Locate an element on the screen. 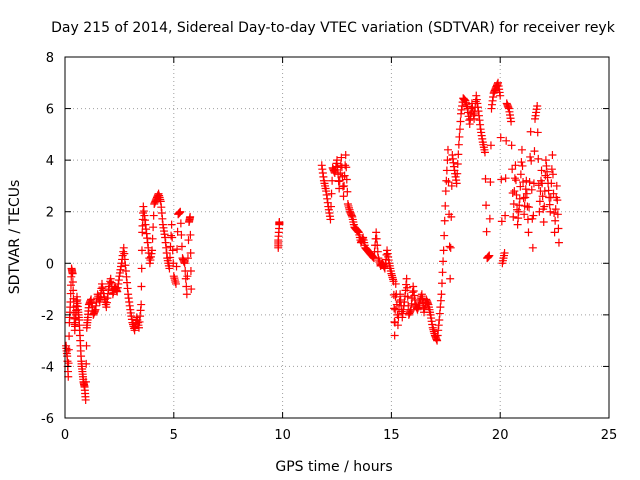  y-tick-label: 8 is located at coordinates (50, 58).